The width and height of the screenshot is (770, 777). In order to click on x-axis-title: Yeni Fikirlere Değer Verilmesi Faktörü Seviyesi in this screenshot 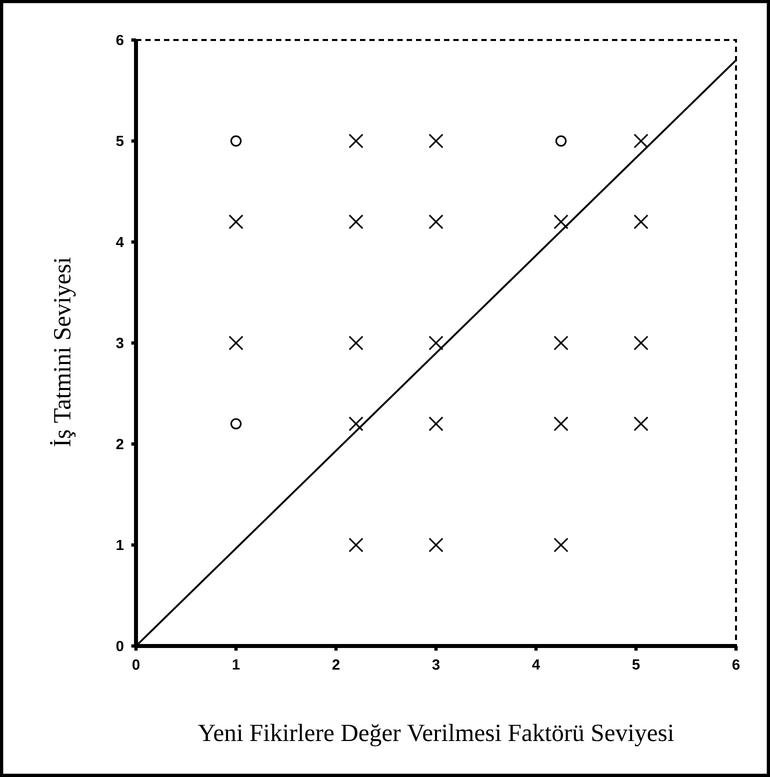, I will do `click(436, 735)`.